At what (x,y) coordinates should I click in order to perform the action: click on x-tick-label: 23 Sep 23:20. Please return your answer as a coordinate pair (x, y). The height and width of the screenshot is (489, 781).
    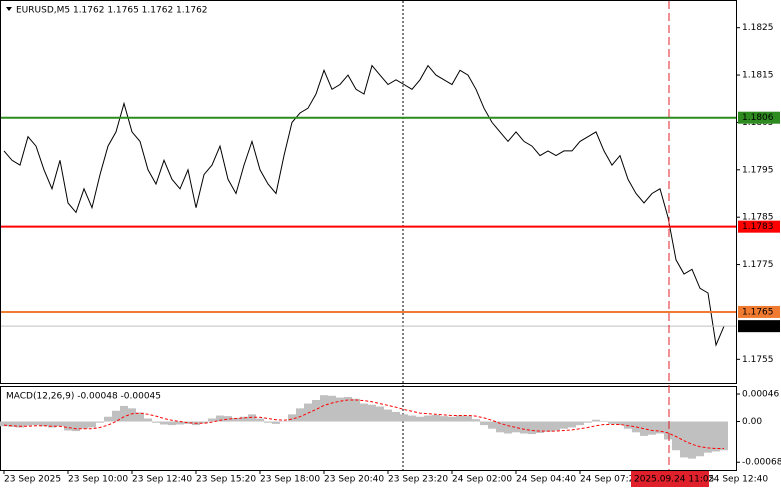
    Looking at the image, I should click on (418, 480).